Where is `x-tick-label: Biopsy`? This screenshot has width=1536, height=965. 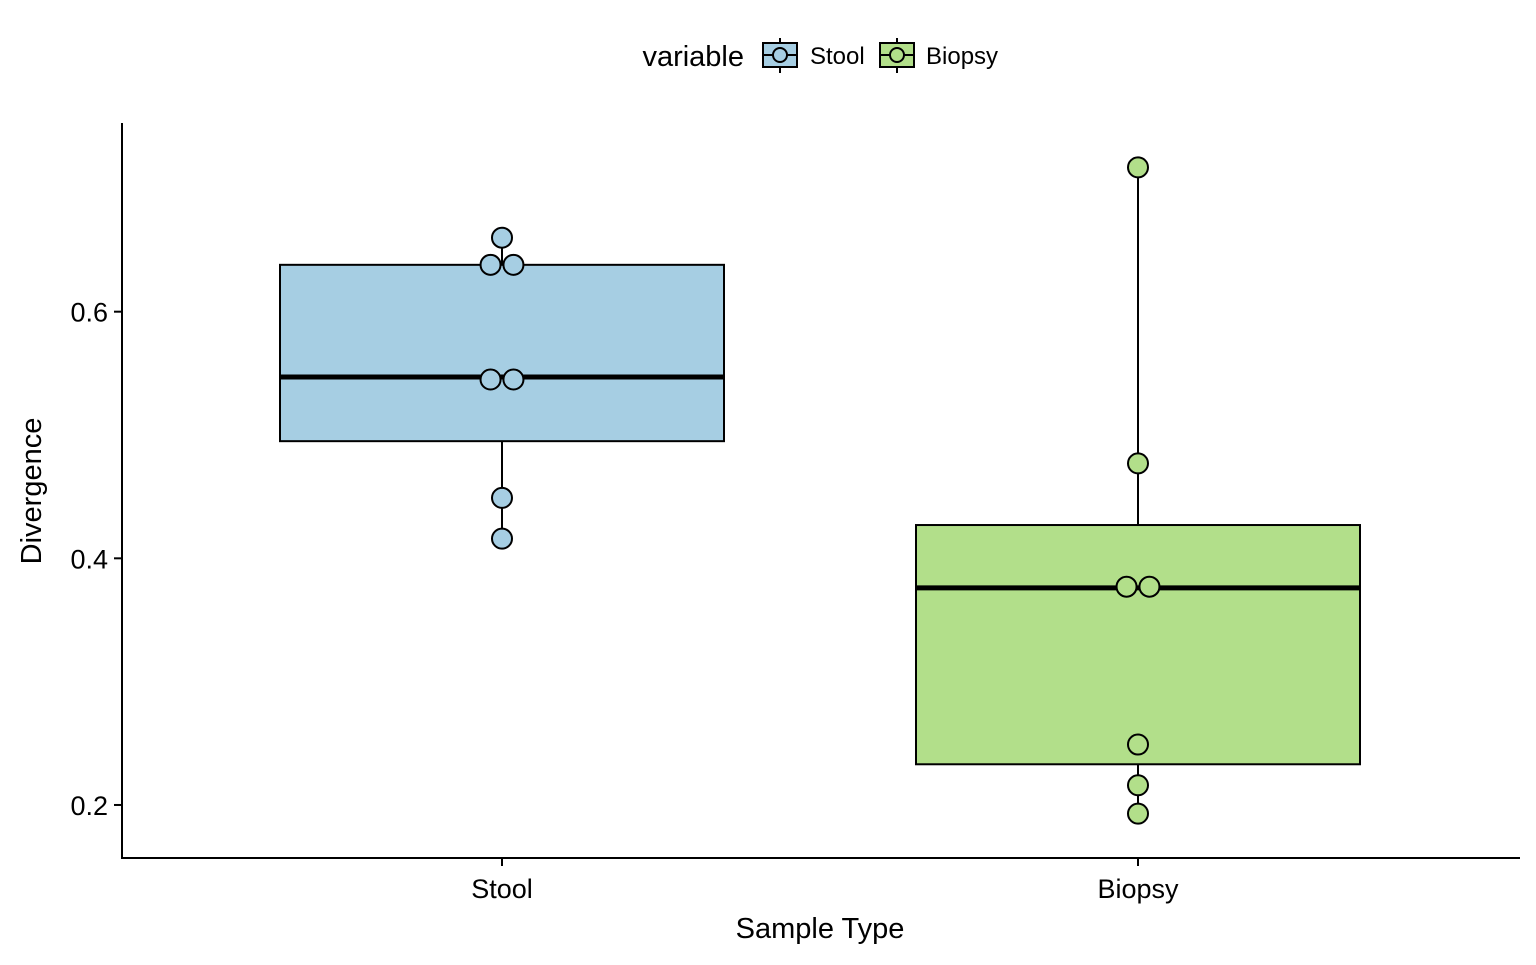 x-tick-label: Biopsy is located at coordinates (1138, 889).